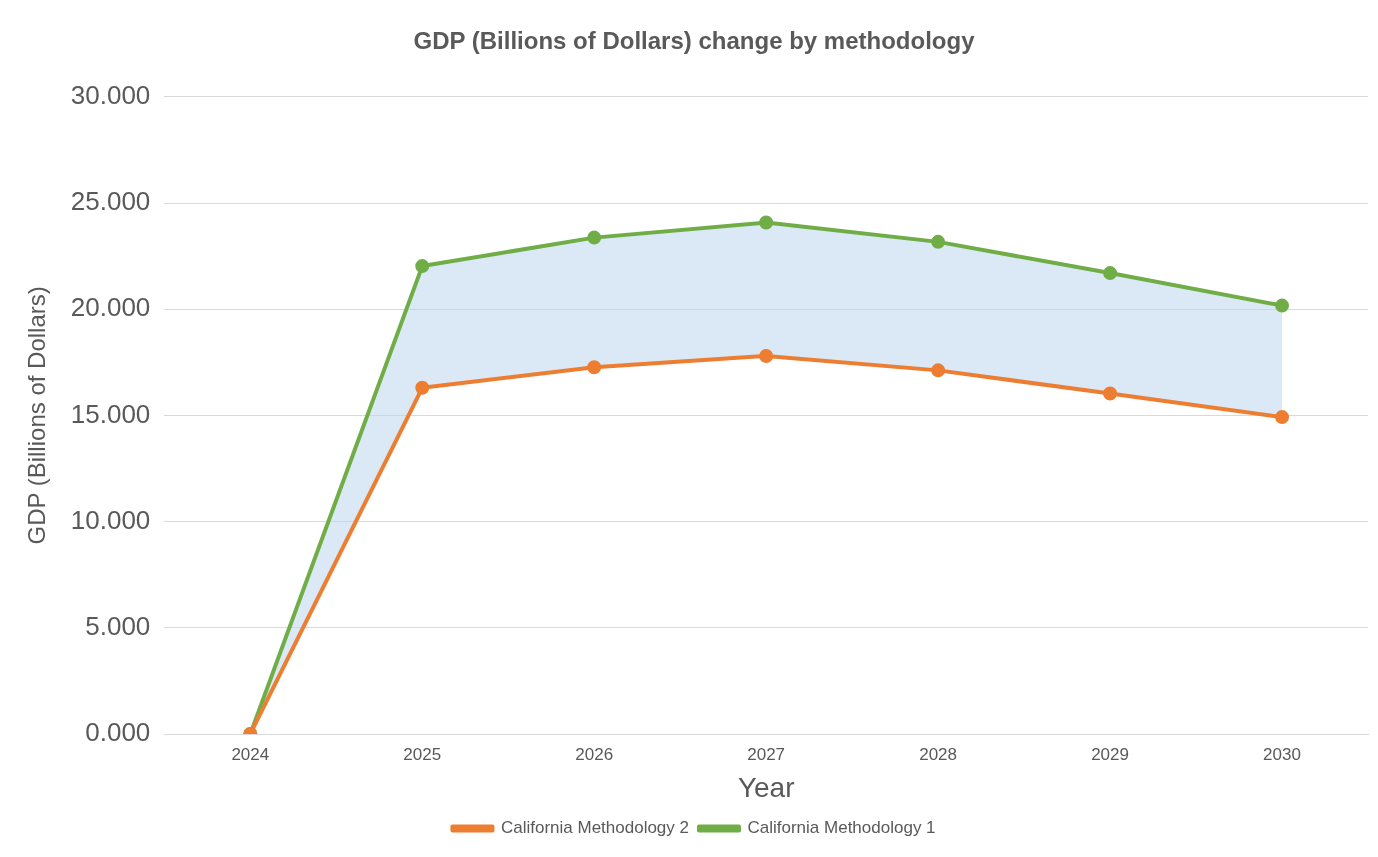 The width and height of the screenshot is (1378, 857). Describe the element at coordinates (938, 754) in the screenshot. I see `x-tick-label: 2028` at that location.